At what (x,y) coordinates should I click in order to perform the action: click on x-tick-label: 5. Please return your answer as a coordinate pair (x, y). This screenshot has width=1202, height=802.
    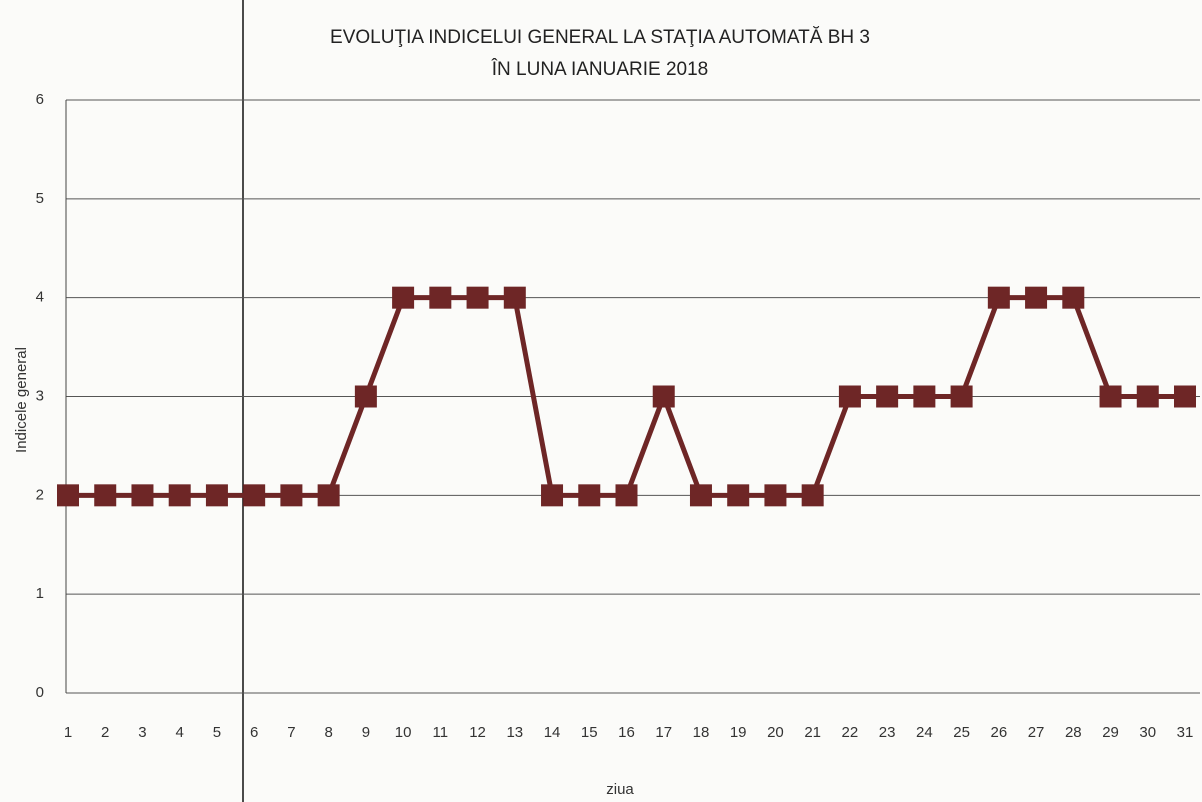
    Looking at the image, I should click on (217, 732).